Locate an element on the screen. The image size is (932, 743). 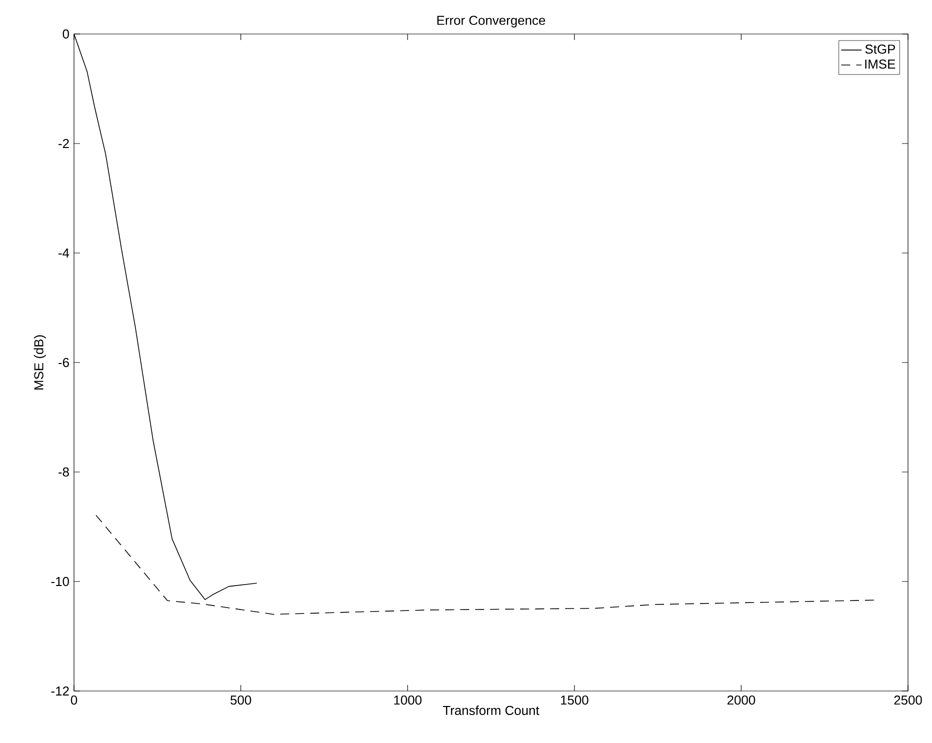
y-tick-label: -10 is located at coordinates (60, 581).